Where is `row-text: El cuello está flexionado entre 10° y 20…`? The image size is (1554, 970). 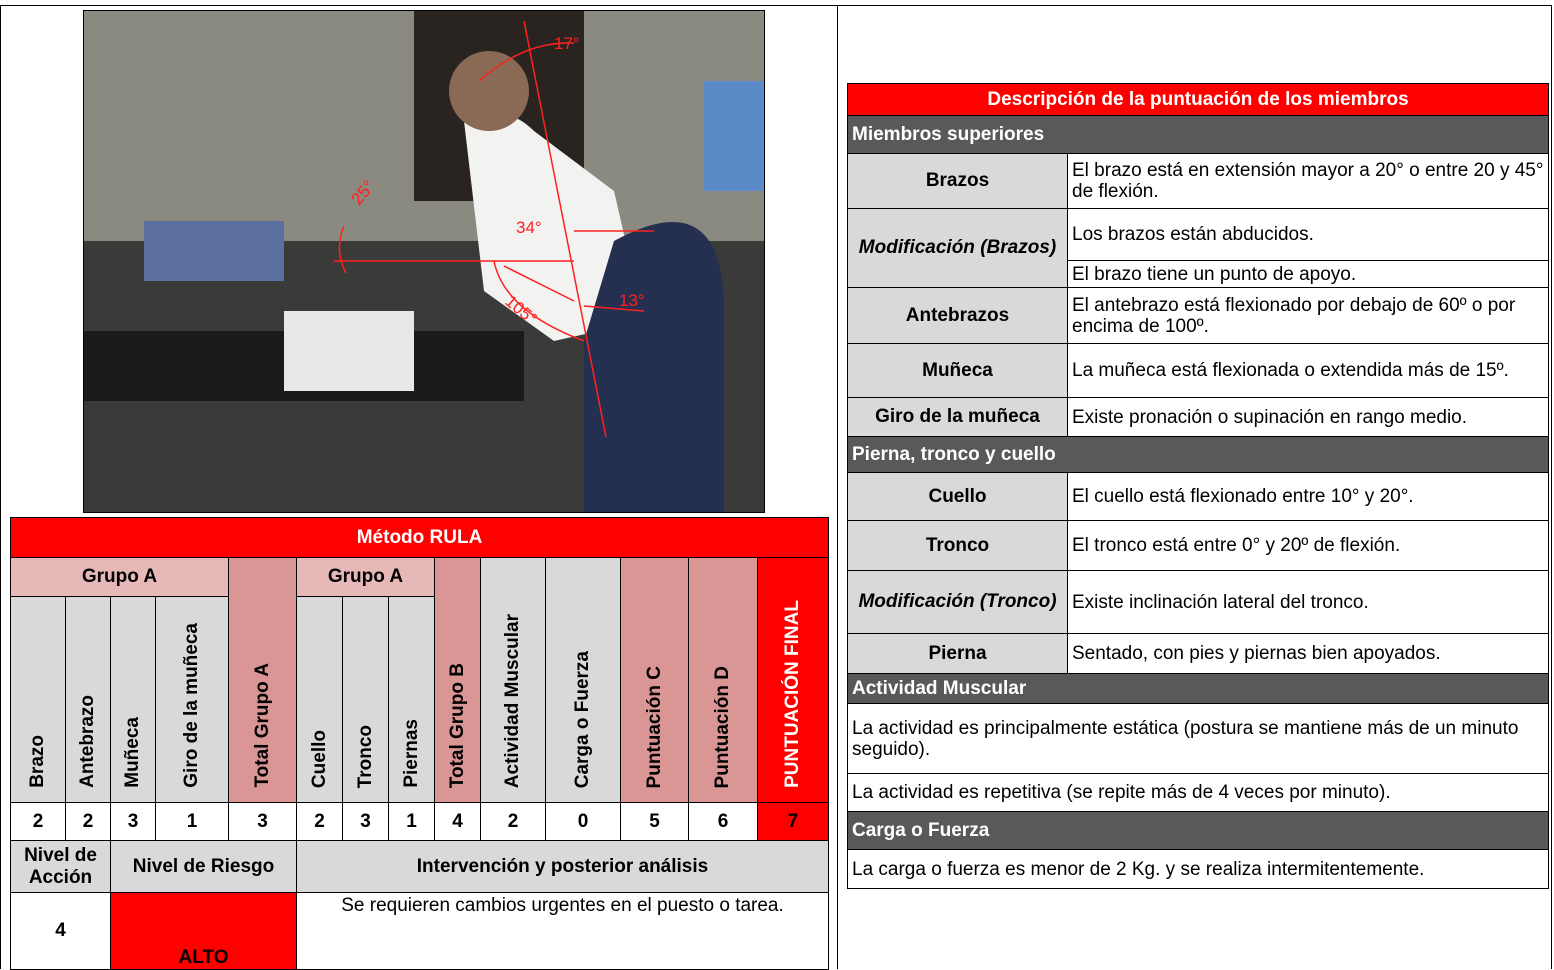 row-text: El cuello está flexionado entre 10° y 20… is located at coordinates (1308, 496).